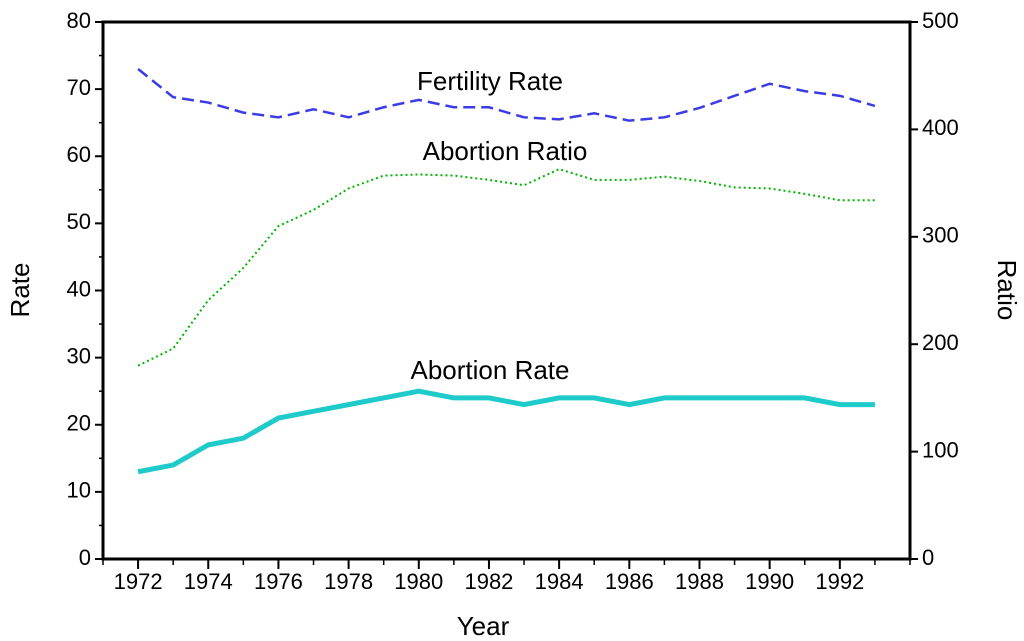 The height and width of the screenshot is (641, 1024). I want to click on x-tick-label: 1984, so click(559, 581).